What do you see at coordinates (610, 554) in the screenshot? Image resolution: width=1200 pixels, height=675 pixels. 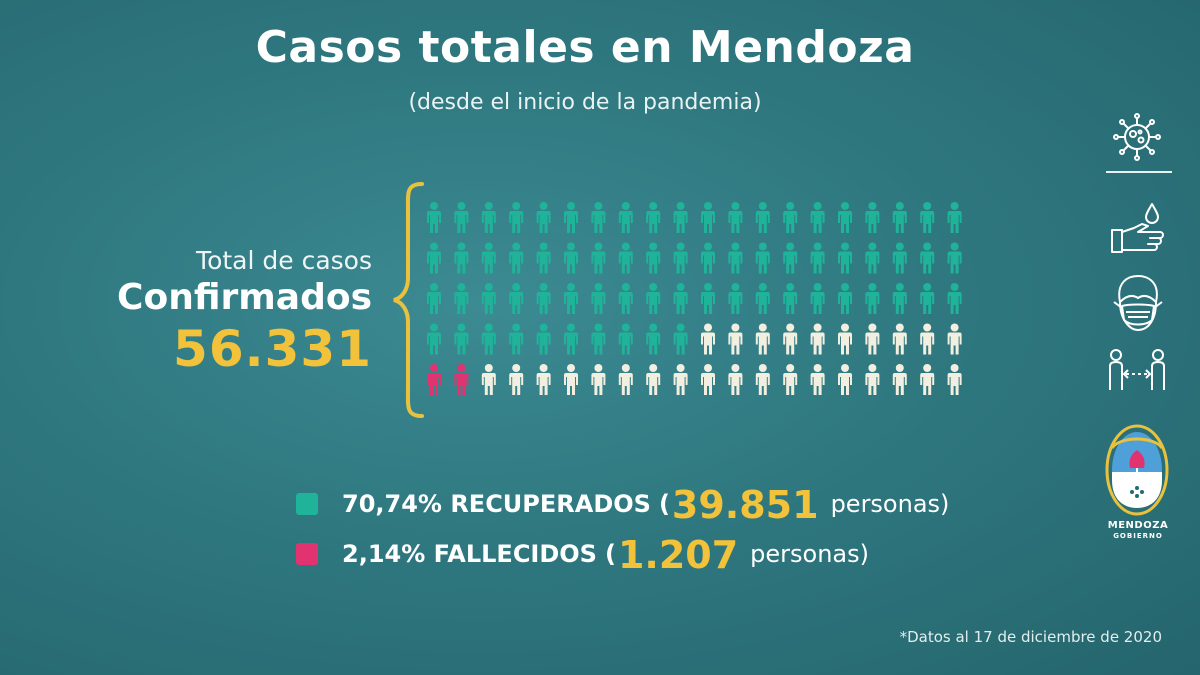 I see `deceased-open-paren: (` at bounding box center [610, 554].